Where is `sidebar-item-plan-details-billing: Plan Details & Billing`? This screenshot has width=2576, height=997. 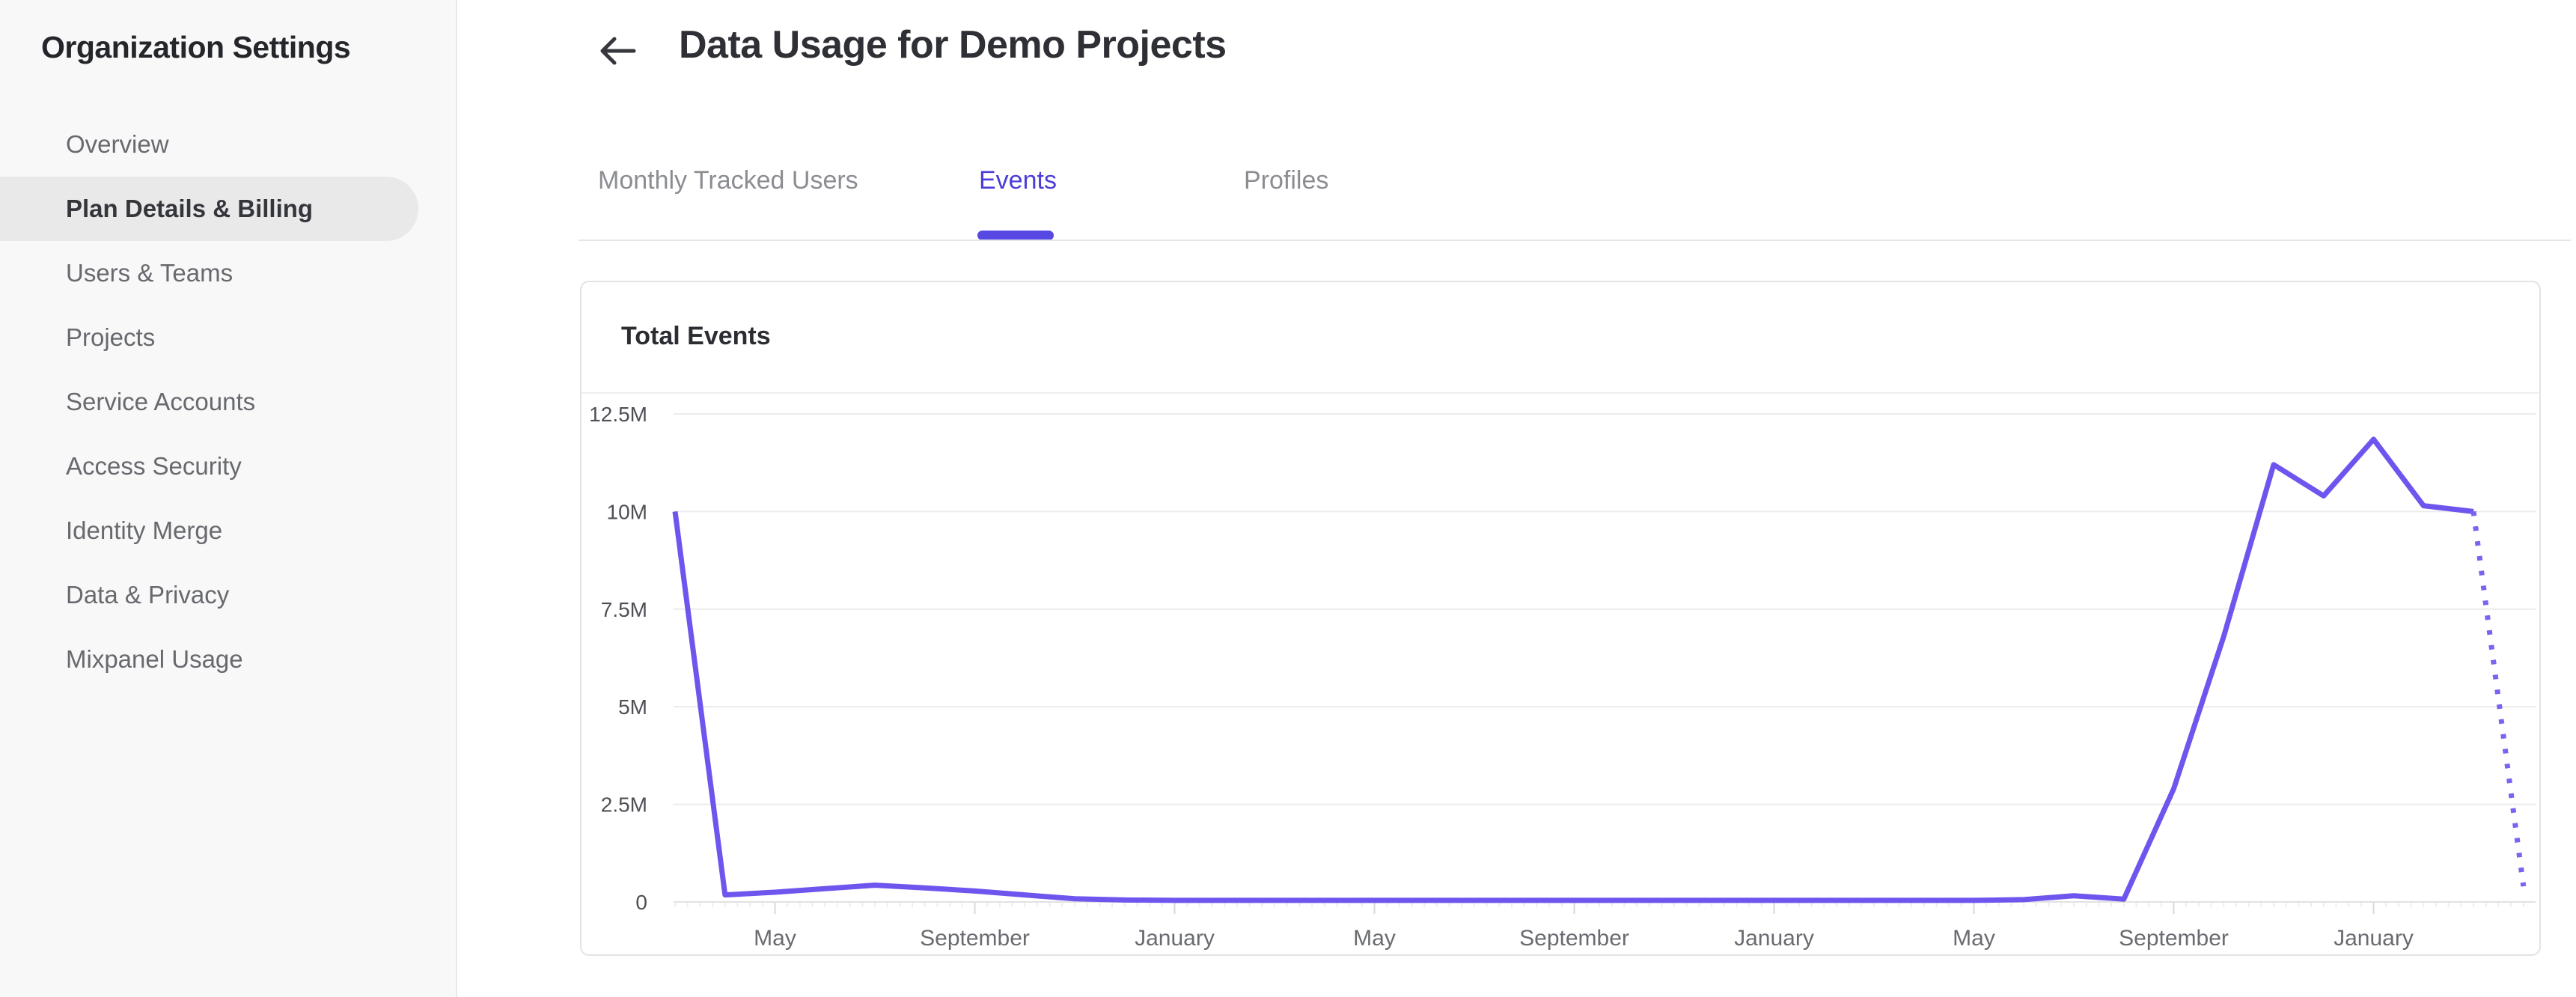 sidebar-item-plan-details-billing: Plan Details & Billing is located at coordinates (209, 209).